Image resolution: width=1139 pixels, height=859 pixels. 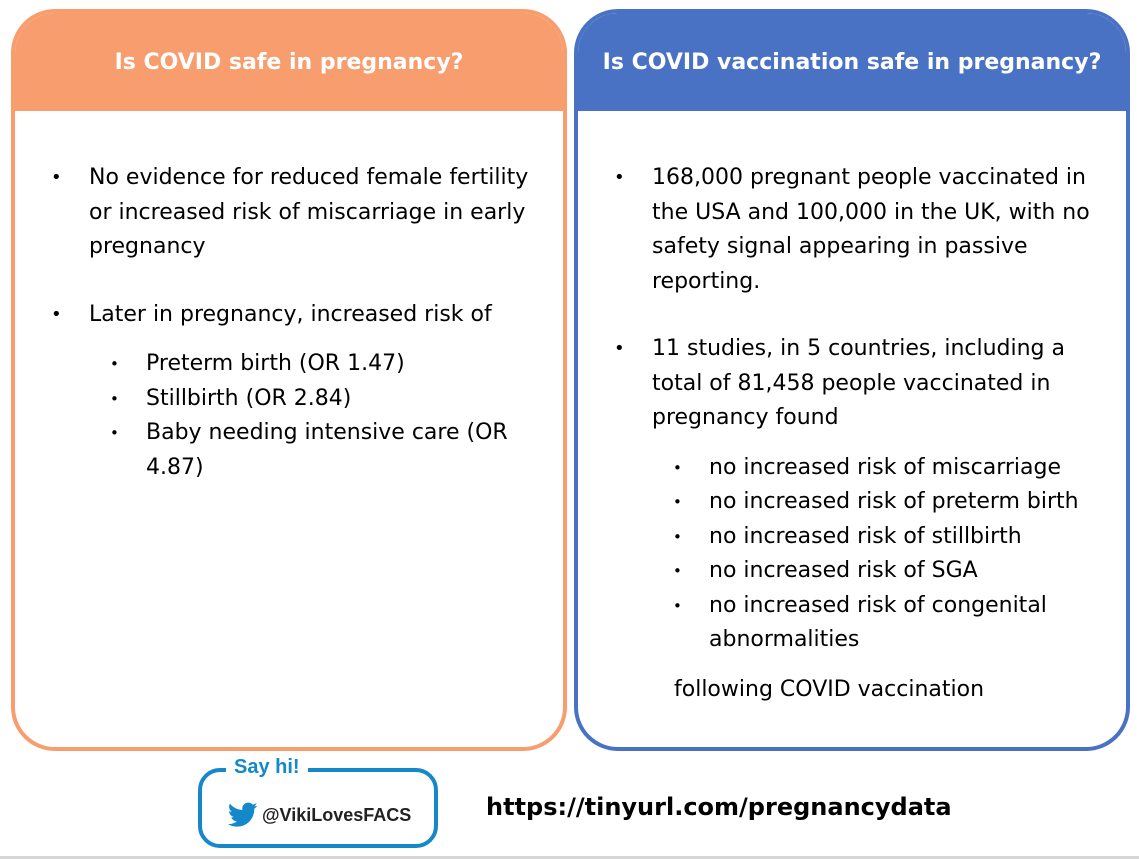 What do you see at coordinates (569, 857) in the screenshot?
I see `bottom-divider` at bounding box center [569, 857].